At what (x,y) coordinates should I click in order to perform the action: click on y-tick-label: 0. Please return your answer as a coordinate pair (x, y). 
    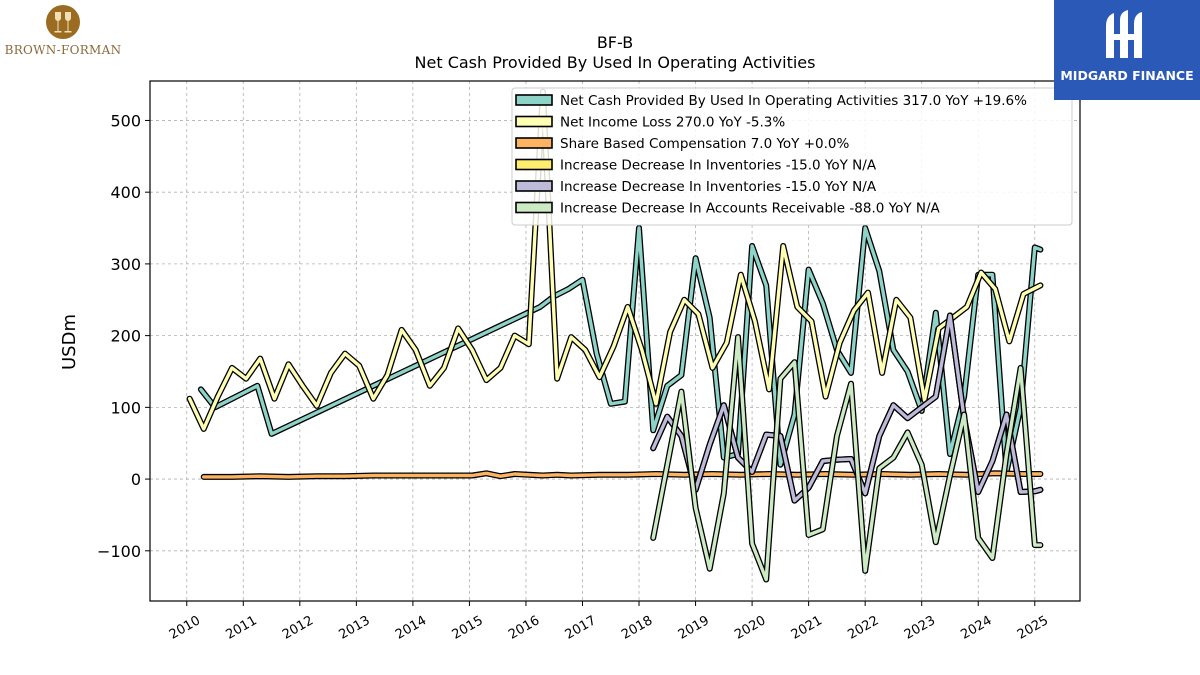
    Looking at the image, I should click on (136, 479).